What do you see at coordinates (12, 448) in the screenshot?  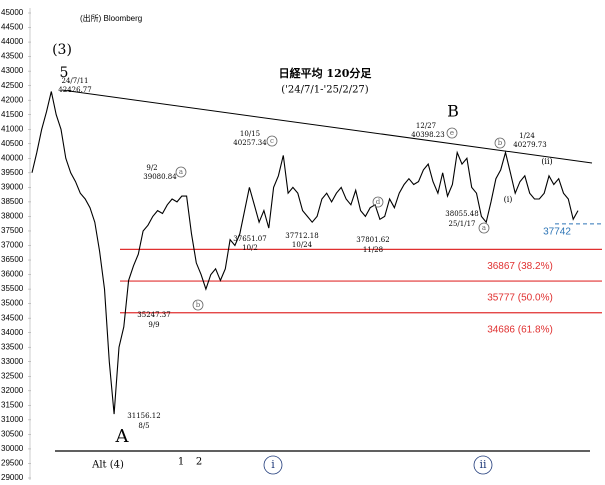 I see `y-tick-label: 30000` at bounding box center [12, 448].